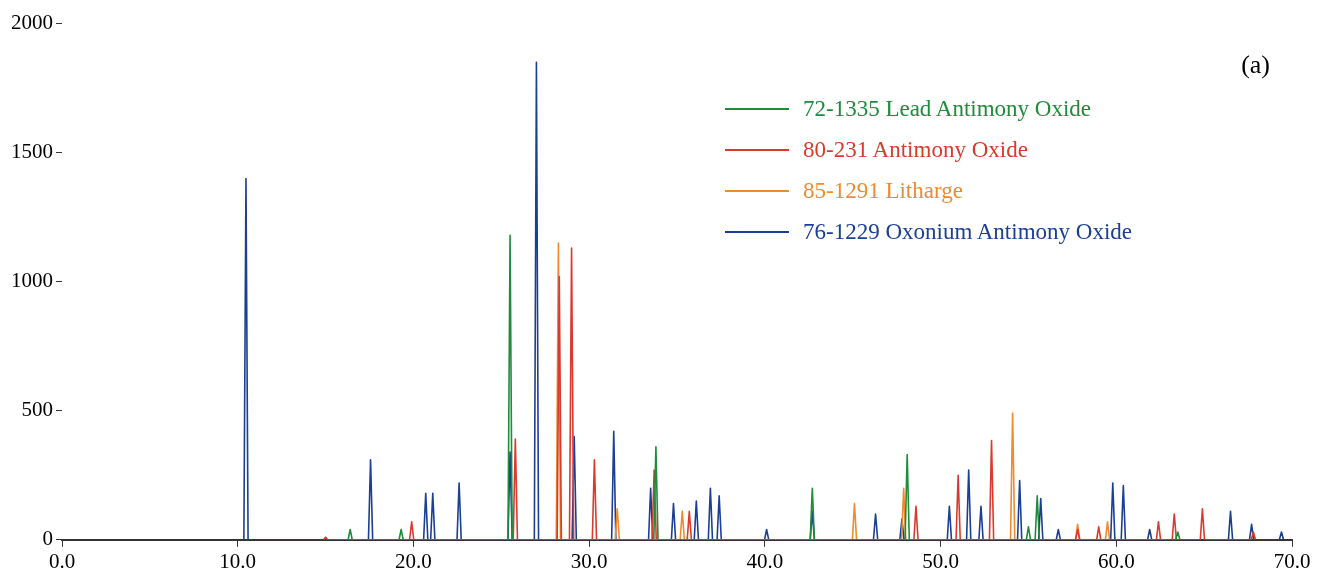 The image size is (1330, 588). Describe the element at coordinates (940, 560) in the screenshot. I see `x-tick-label: 50.0` at that location.